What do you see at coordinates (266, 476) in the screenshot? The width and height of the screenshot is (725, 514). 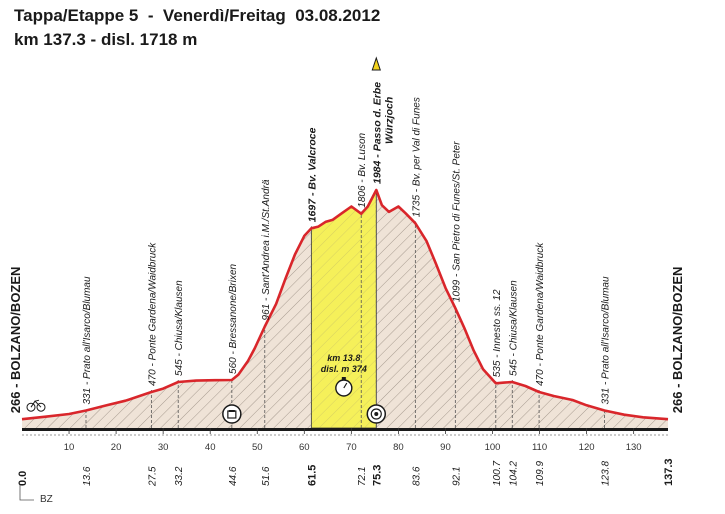 I see `km-label: 51.6` at bounding box center [266, 476].